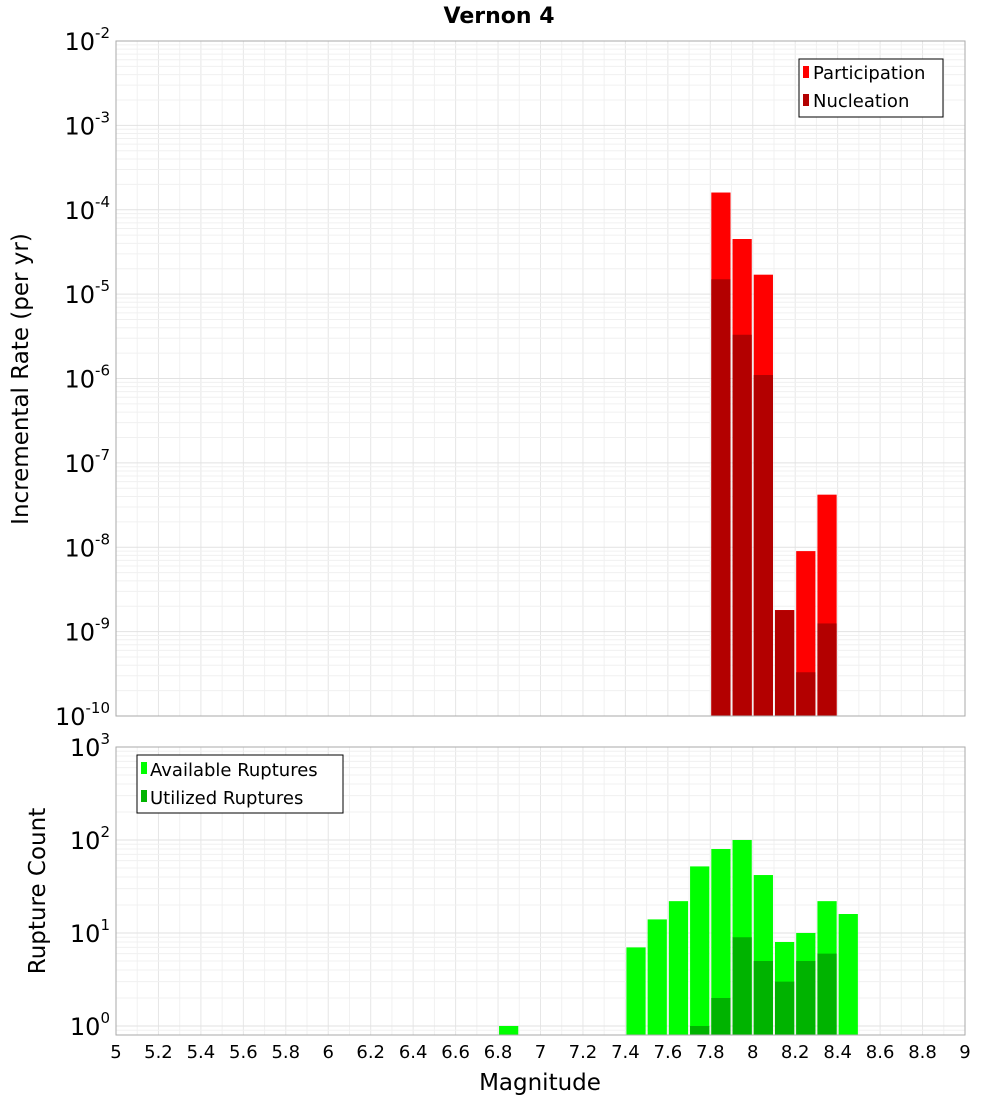 The height and width of the screenshot is (1100, 1000). I want to click on x-tick-label: 5, so click(115, 1052).